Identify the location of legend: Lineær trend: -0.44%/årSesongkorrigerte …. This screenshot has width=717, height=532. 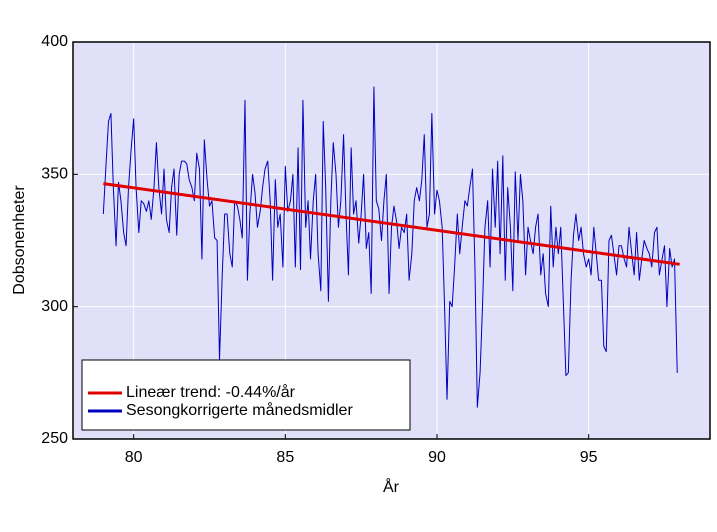
(246, 395).